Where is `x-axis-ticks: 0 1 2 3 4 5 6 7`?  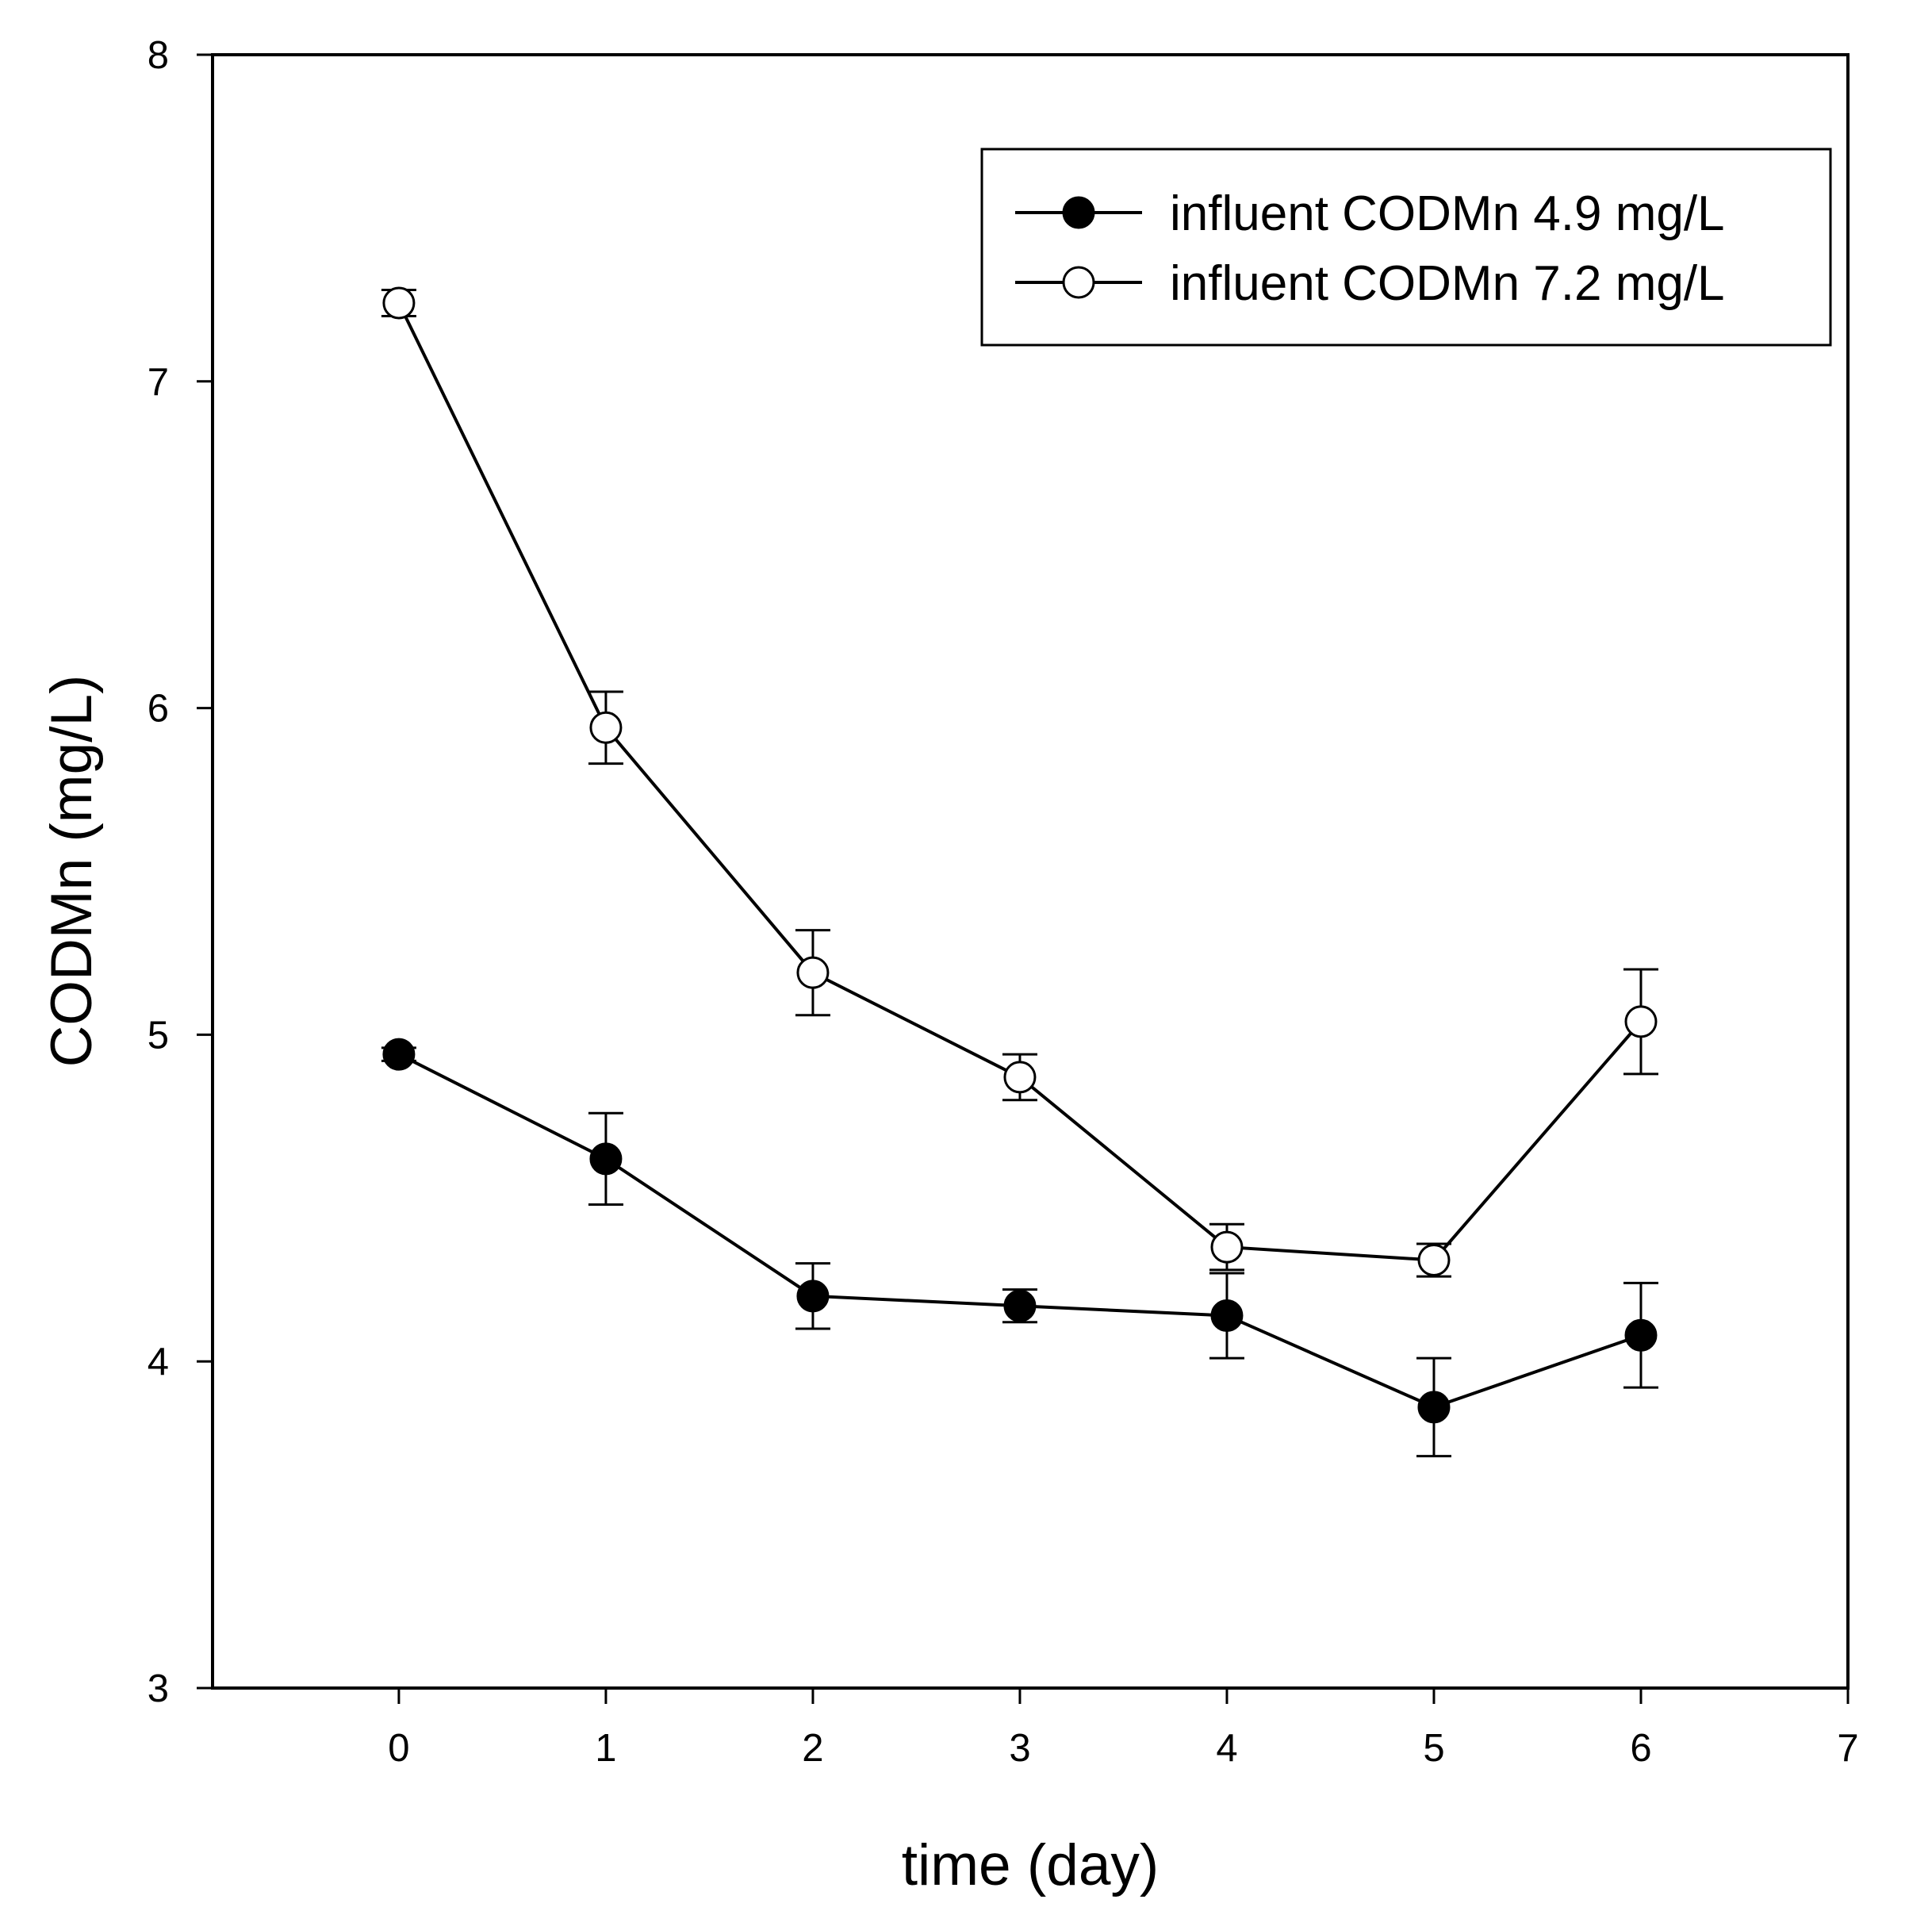
x-axis-ticks: 0 1 2 3 4 5 6 7 is located at coordinates (1124, 1729).